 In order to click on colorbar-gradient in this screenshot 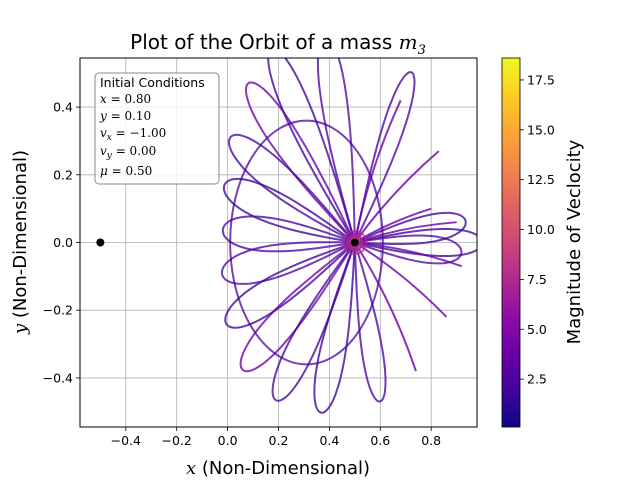, I will do `click(511, 242)`.